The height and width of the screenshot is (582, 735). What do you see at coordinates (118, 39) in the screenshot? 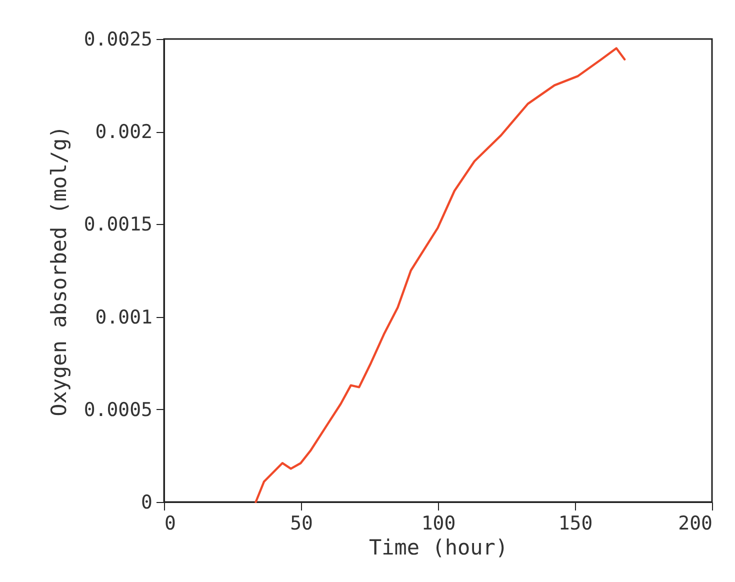
I see `y-tick-label: 0.0025` at bounding box center [118, 39].